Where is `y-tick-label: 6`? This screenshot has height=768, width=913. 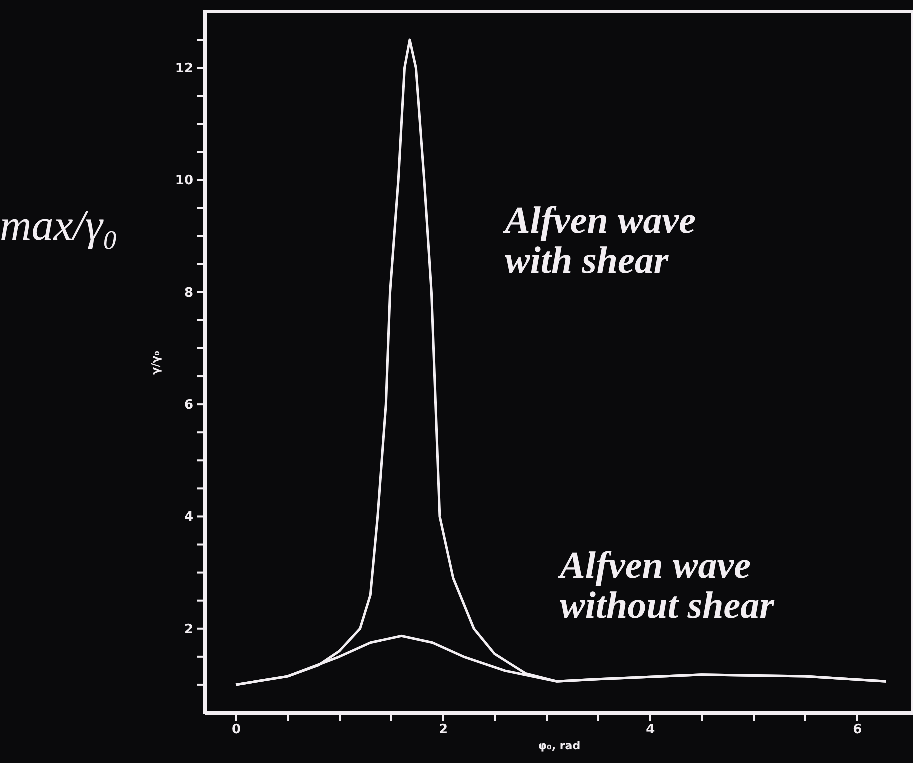
y-tick-label: 6 is located at coordinates (189, 406).